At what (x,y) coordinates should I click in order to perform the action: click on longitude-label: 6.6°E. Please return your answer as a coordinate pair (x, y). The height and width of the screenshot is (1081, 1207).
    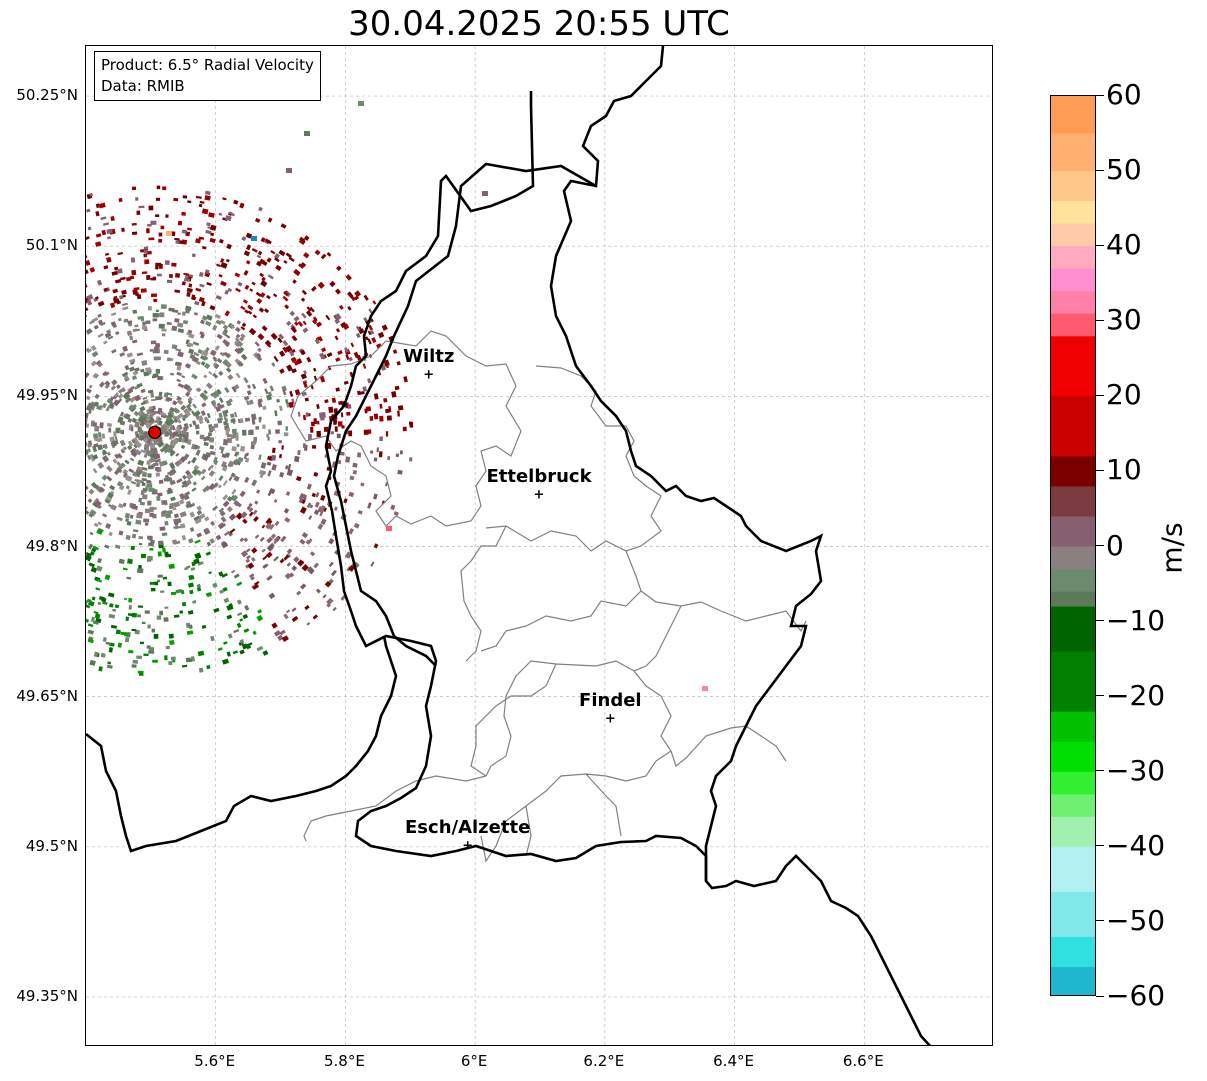
    Looking at the image, I should click on (863, 1061).